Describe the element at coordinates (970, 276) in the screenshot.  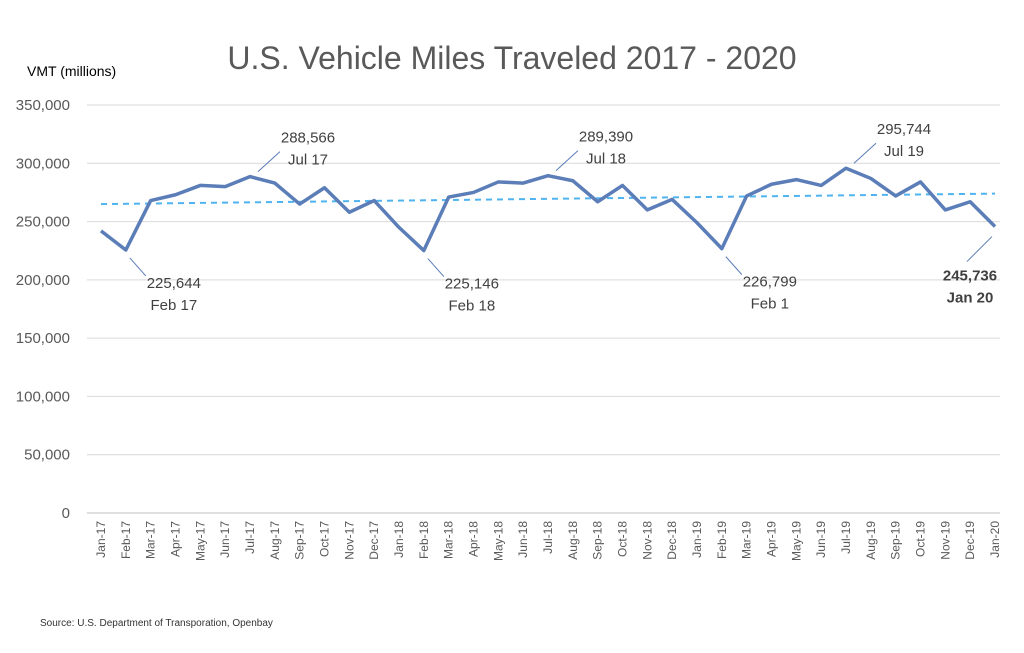
I see `annotation-value: 245,736` at that location.